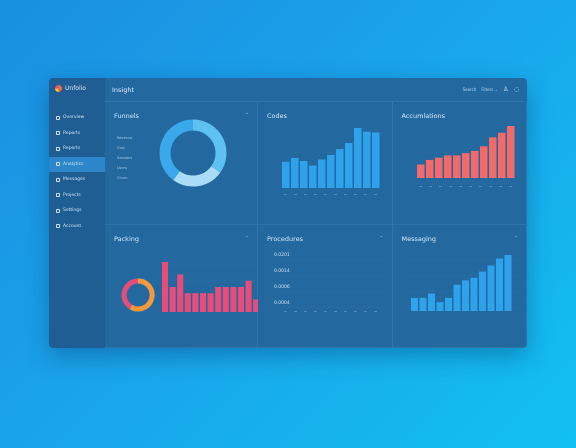  What do you see at coordinates (285, 239) in the screenshot?
I see `panel-title: Procedures` at bounding box center [285, 239].